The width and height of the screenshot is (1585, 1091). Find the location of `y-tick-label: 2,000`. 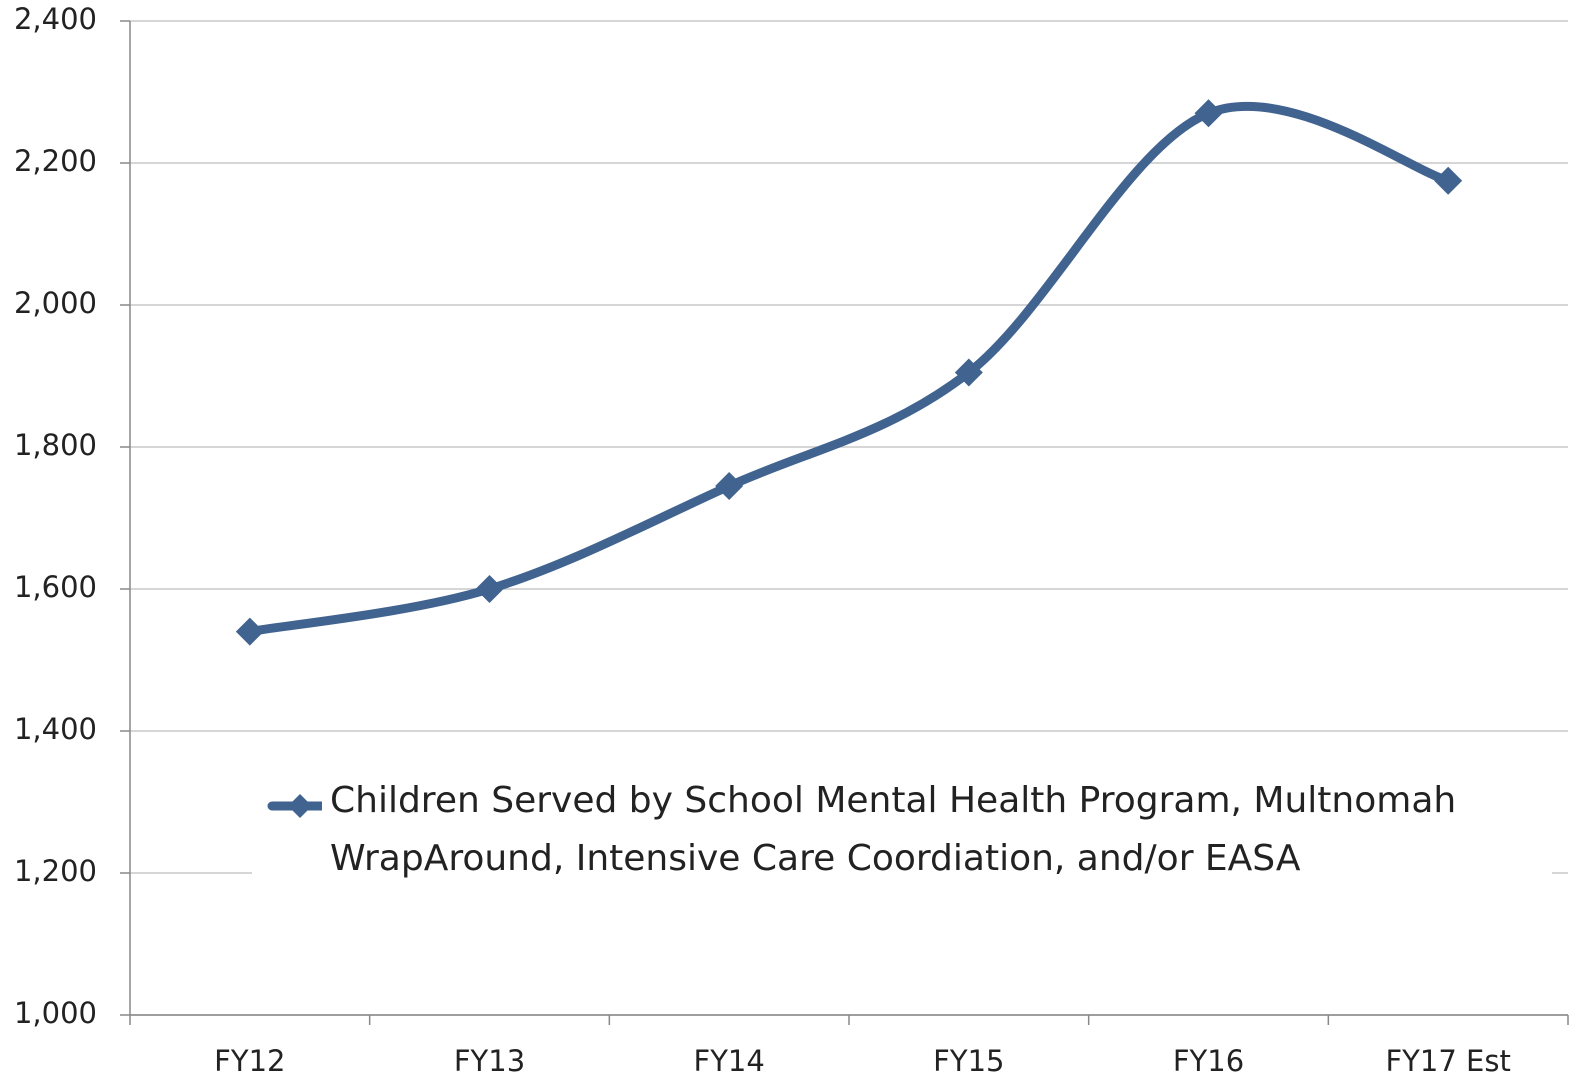

y-tick-label: 2,000 is located at coordinates (55, 303).